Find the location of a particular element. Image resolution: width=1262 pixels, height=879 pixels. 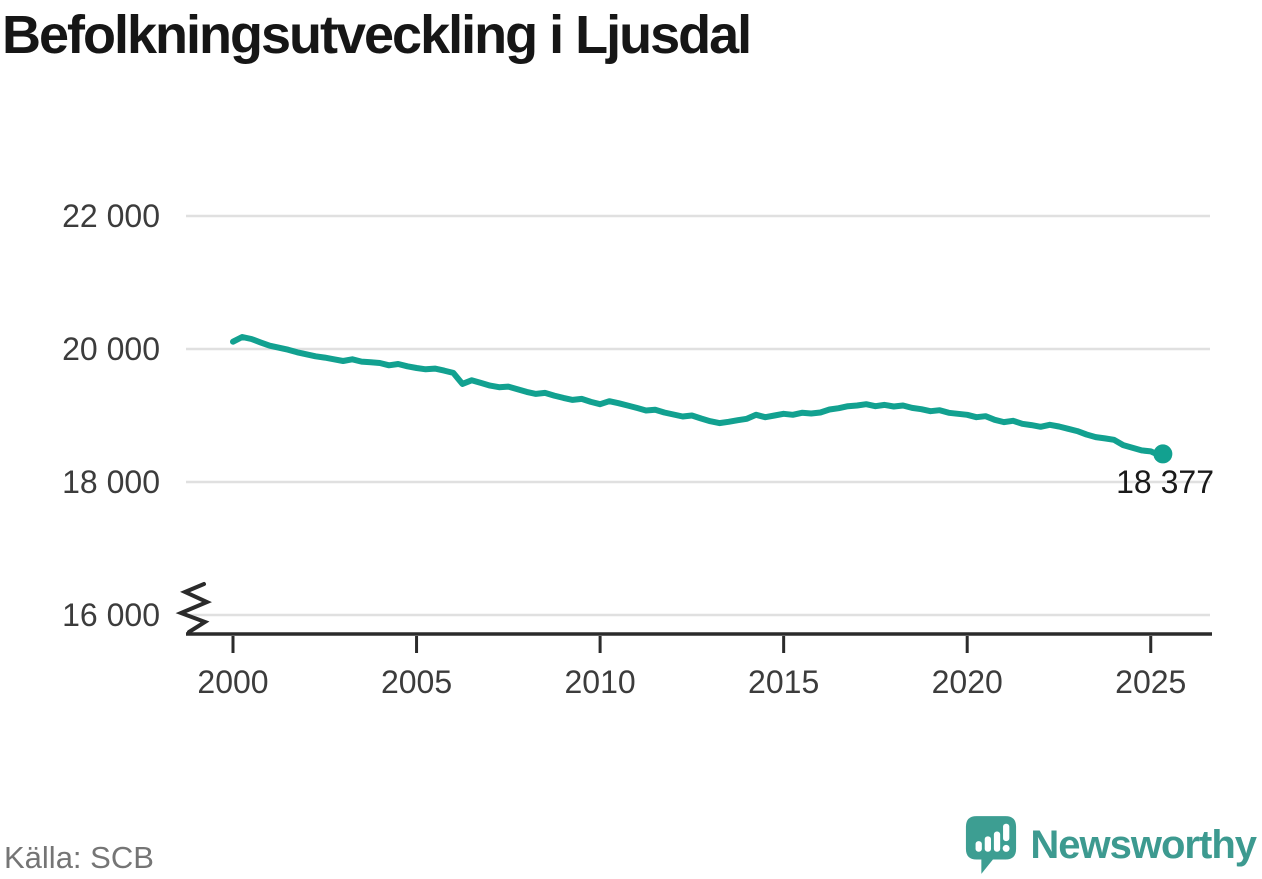

x-axis-tick-label: 2010 is located at coordinates (600, 682).